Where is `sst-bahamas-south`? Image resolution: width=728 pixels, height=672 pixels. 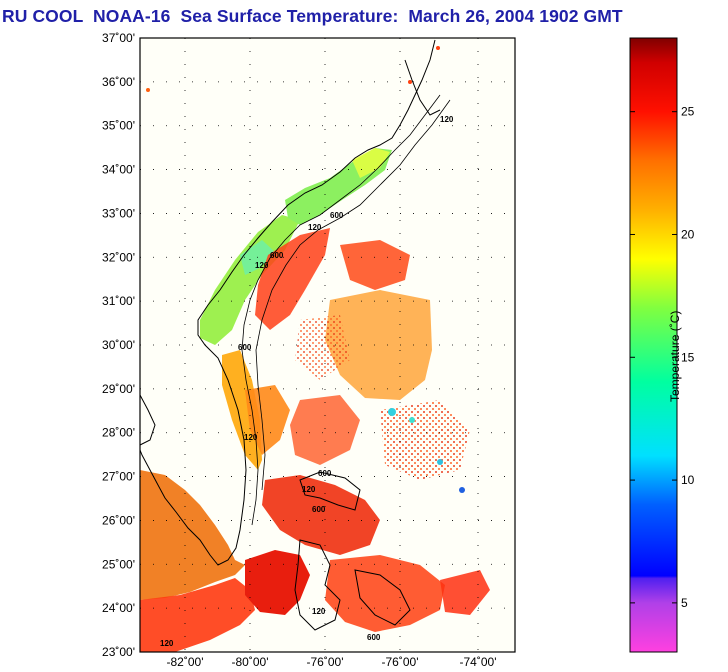
sst-bahamas-south is located at coordinates (385, 593).